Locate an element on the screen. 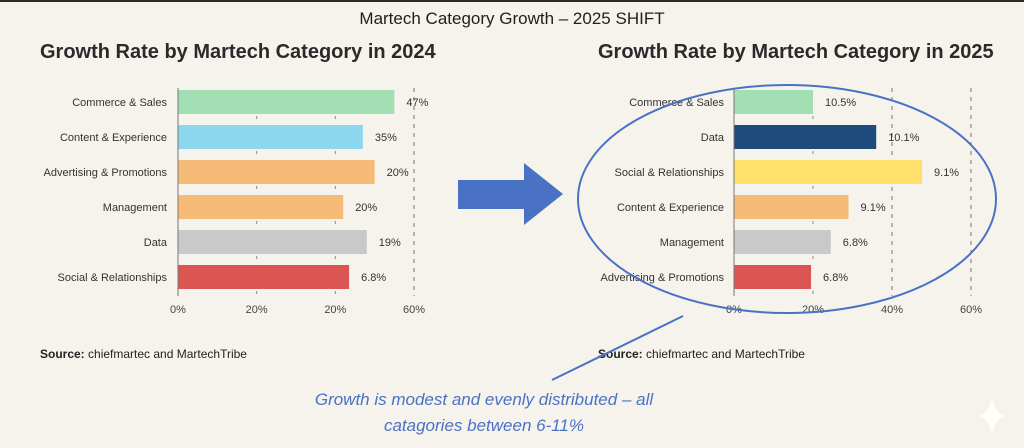 The height and width of the screenshot is (448, 1024). right-arrow-icon is located at coordinates (510, 194).